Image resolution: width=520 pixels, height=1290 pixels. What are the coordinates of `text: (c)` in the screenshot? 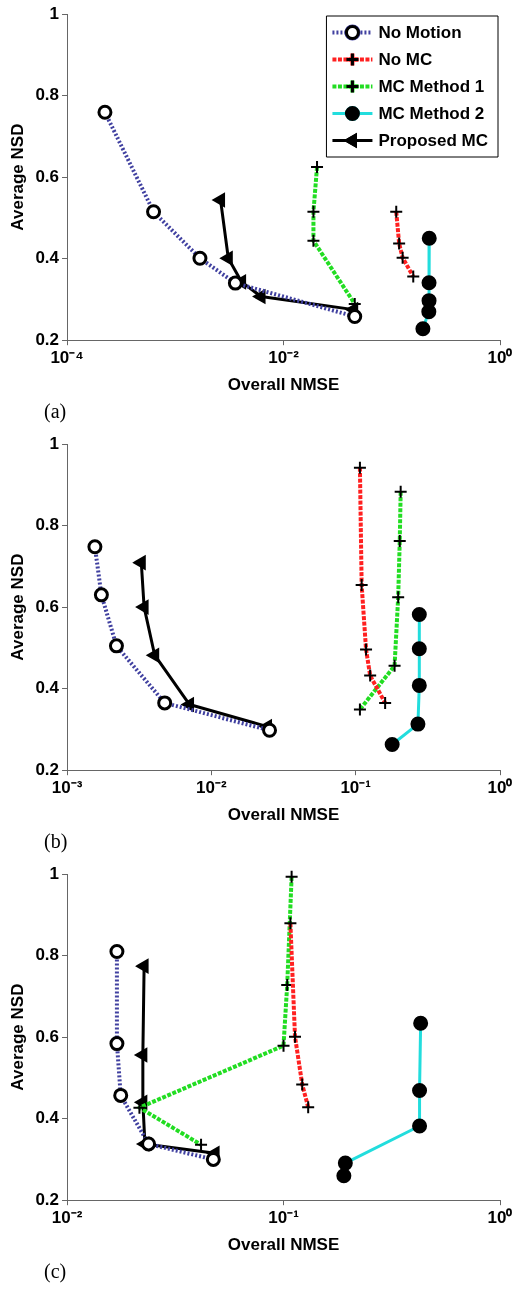 It's located at (55, 1271).